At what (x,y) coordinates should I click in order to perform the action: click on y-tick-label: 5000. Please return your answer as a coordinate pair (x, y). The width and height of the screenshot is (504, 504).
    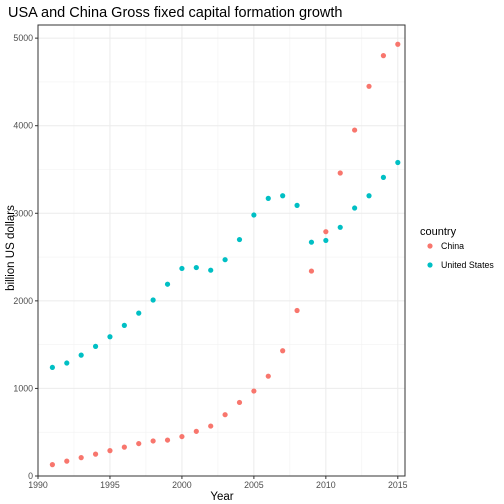
    Looking at the image, I should click on (23, 38).